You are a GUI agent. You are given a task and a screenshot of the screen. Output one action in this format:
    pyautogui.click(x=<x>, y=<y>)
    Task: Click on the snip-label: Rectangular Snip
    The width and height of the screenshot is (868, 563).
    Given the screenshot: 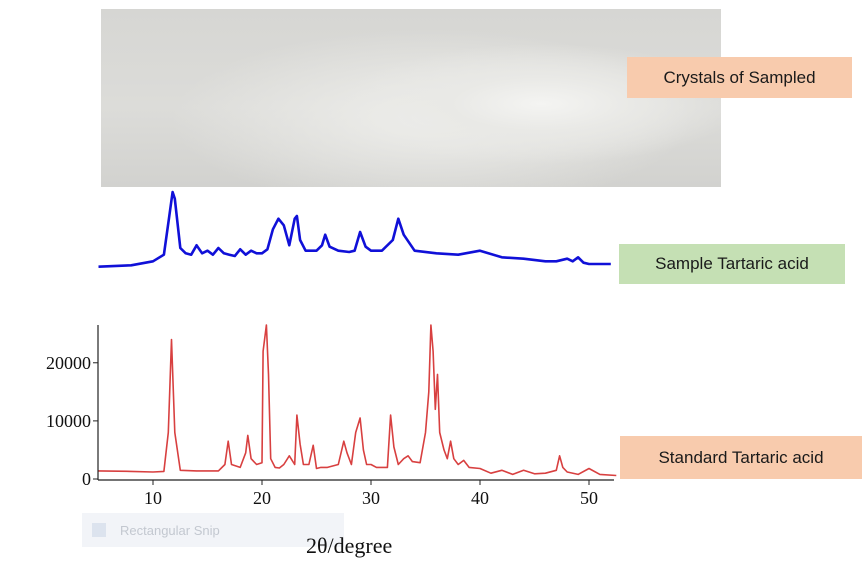 What is the action you would take?
    pyautogui.click(x=170, y=530)
    